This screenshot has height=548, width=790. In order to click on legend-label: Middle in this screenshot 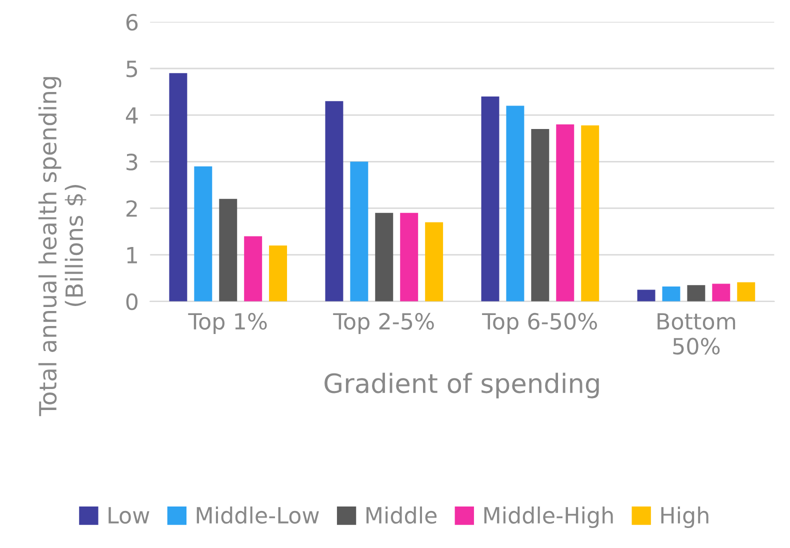, I will do `click(401, 515)`.